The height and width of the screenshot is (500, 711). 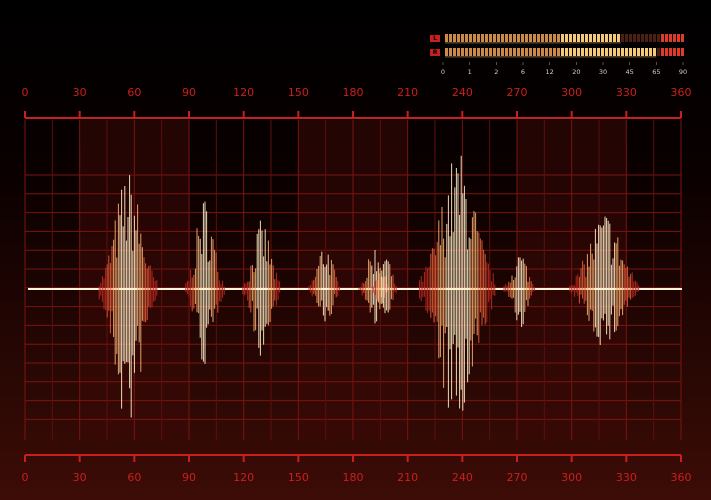 What do you see at coordinates (603, 72) in the screenshot?
I see `meter-tick-label: 30` at bounding box center [603, 72].